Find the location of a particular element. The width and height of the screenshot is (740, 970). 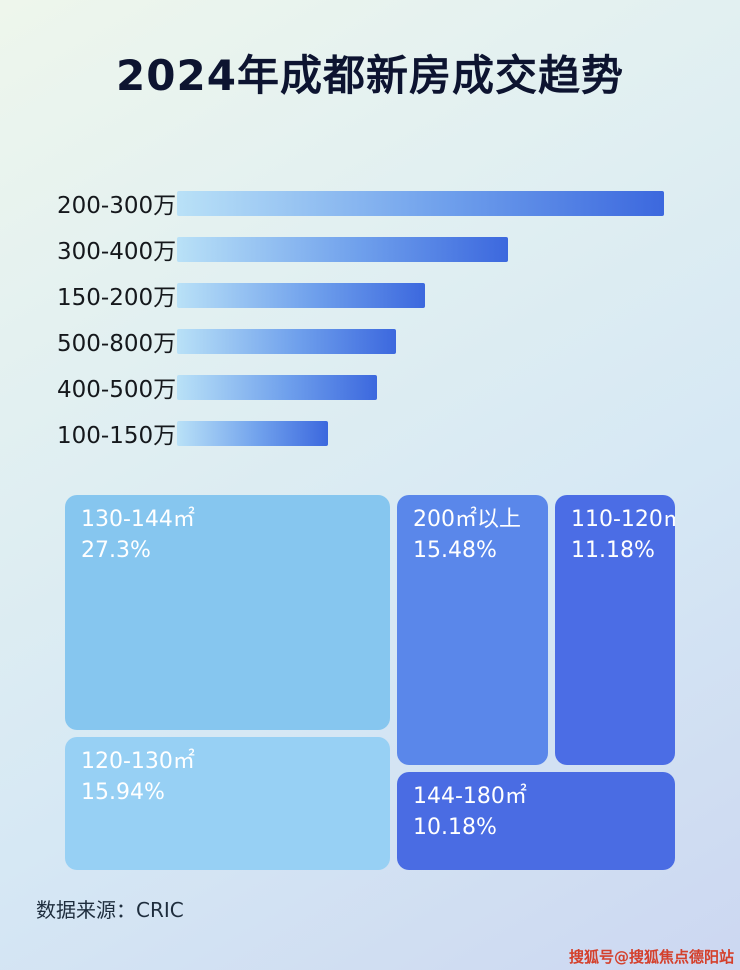

bar-200-300万 is located at coordinates (421, 203).